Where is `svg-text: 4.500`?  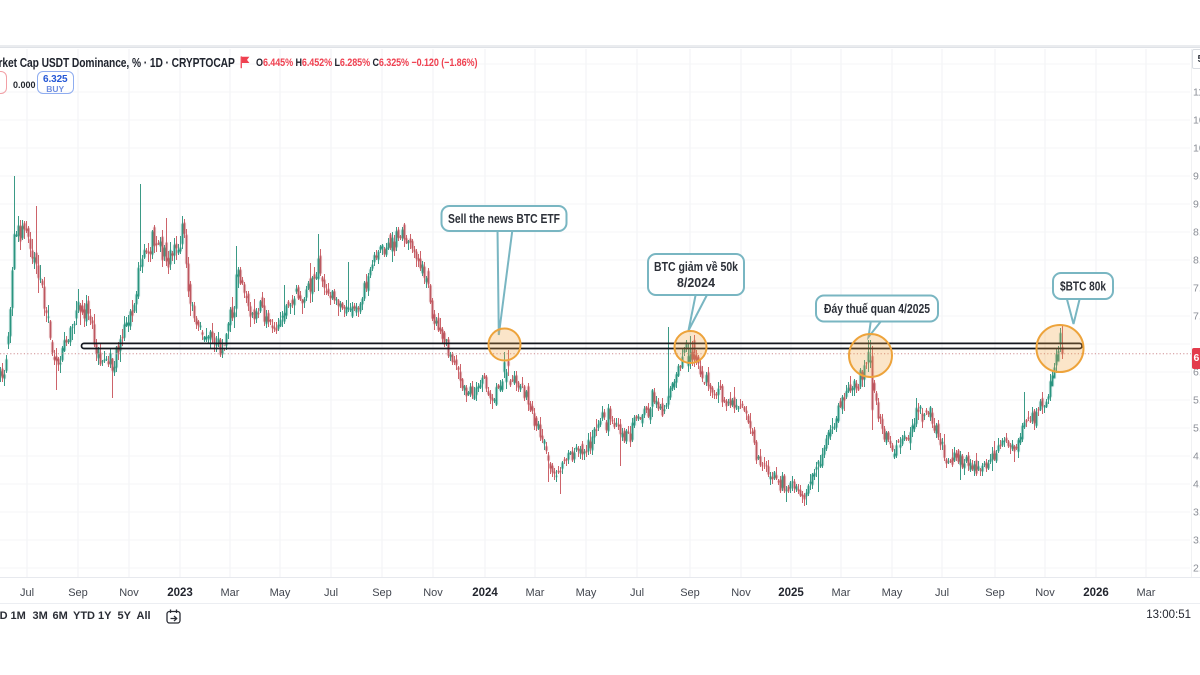 svg-text: 4.500 is located at coordinates (1196, 457).